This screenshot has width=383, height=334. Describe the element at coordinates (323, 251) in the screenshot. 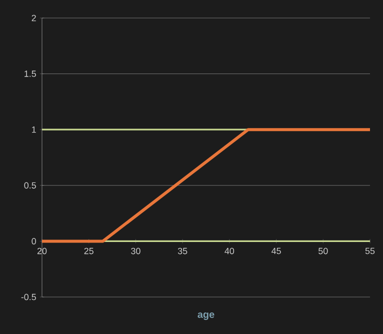

I see `x-tick-label: 50` at that location.